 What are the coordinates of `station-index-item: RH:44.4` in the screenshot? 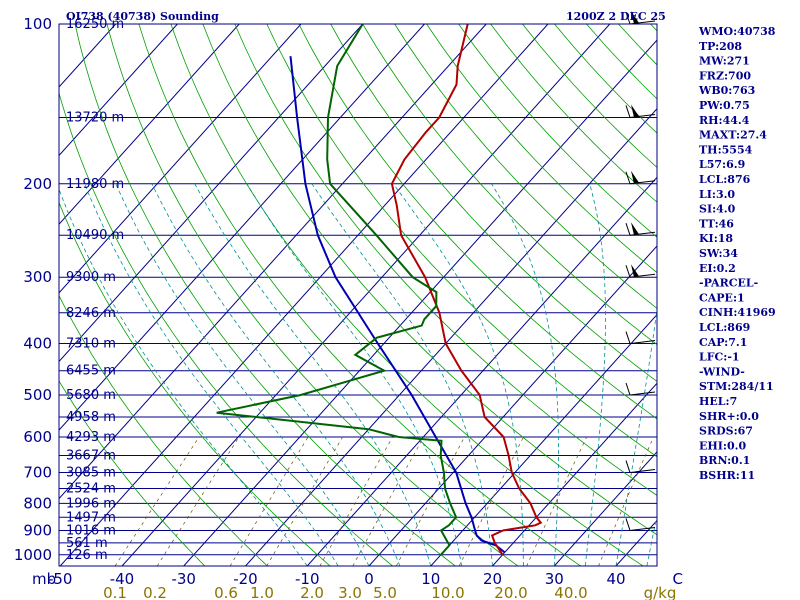 It's located at (724, 120).